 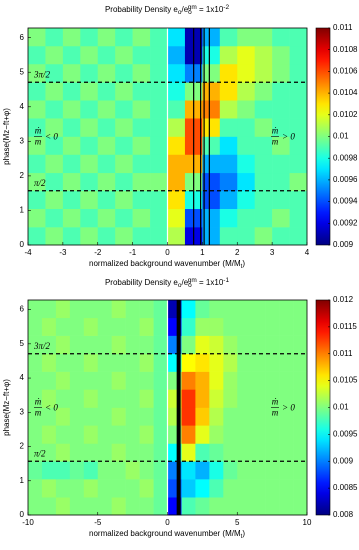 What do you see at coordinates (288, 137) in the screenshot?
I see `annotation-relation: > 0` at bounding box center [288, 137].